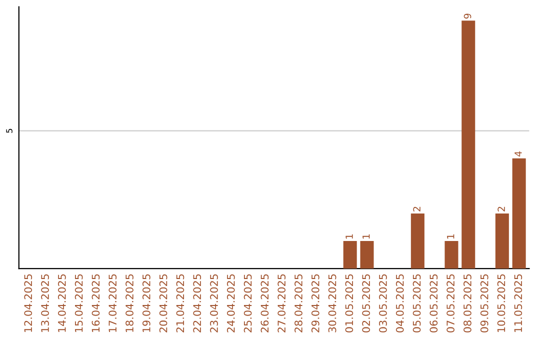 The width and height of the screenshot is (540, 340). Describe the element at coordinates (383, 303) in the screenshot. I see `x-tick-label: 03.05.2025` at that location.